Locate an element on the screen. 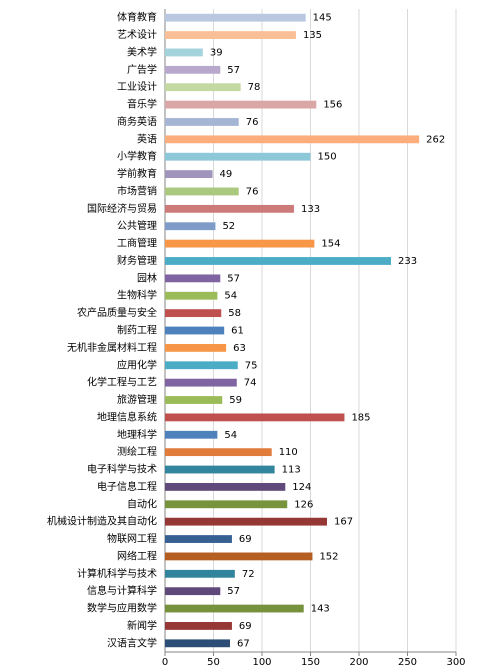  y-tick-label: 农产品质量与安全 is located at coordinates (117, 312).